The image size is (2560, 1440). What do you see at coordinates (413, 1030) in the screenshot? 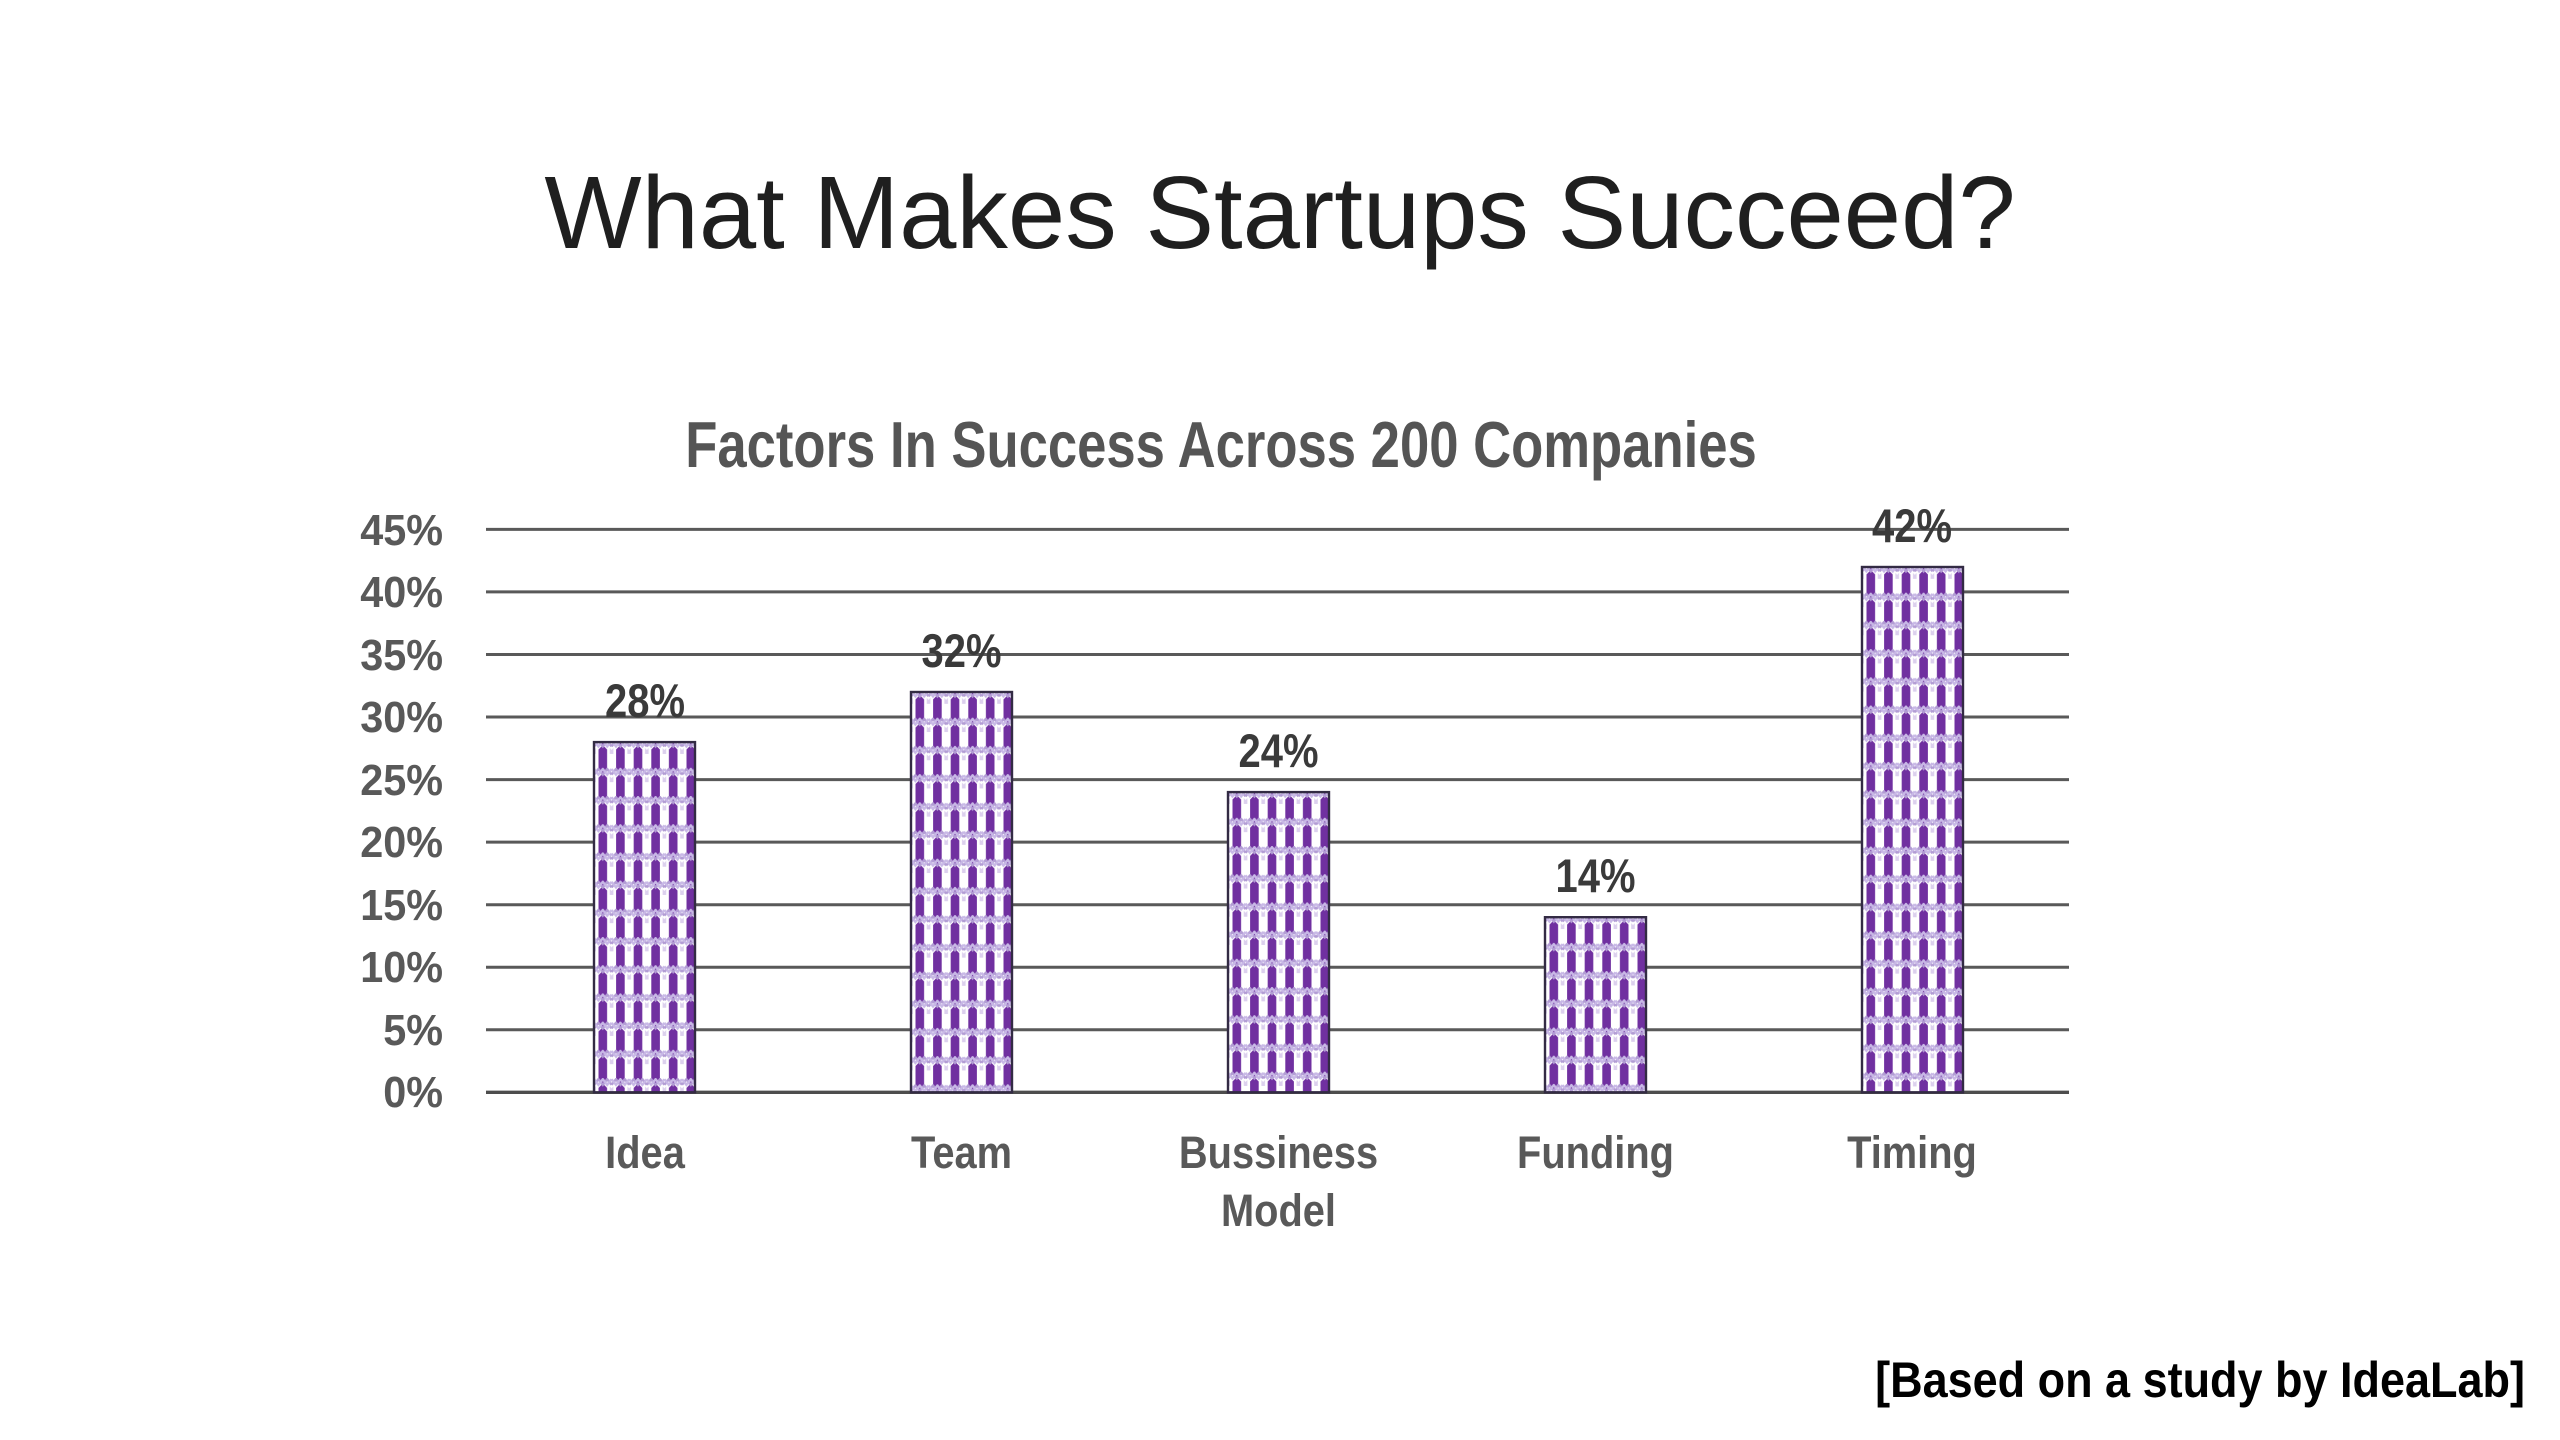
I see `svg-text: 5%` at bounding box center [413, 1030].